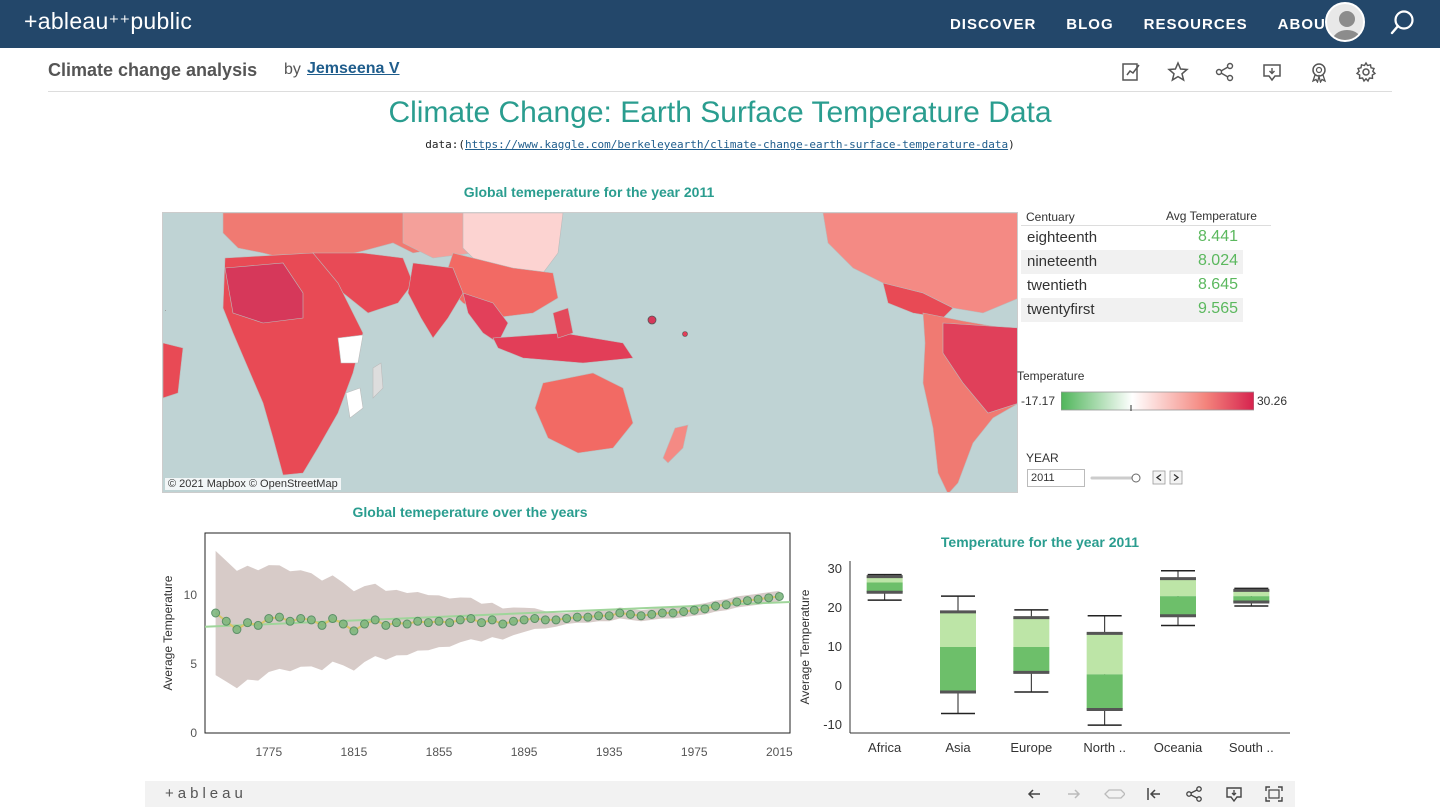 This screenshot has height=807, width=1440. I want to click on legend-title: Temperature, so click(1051, 376).